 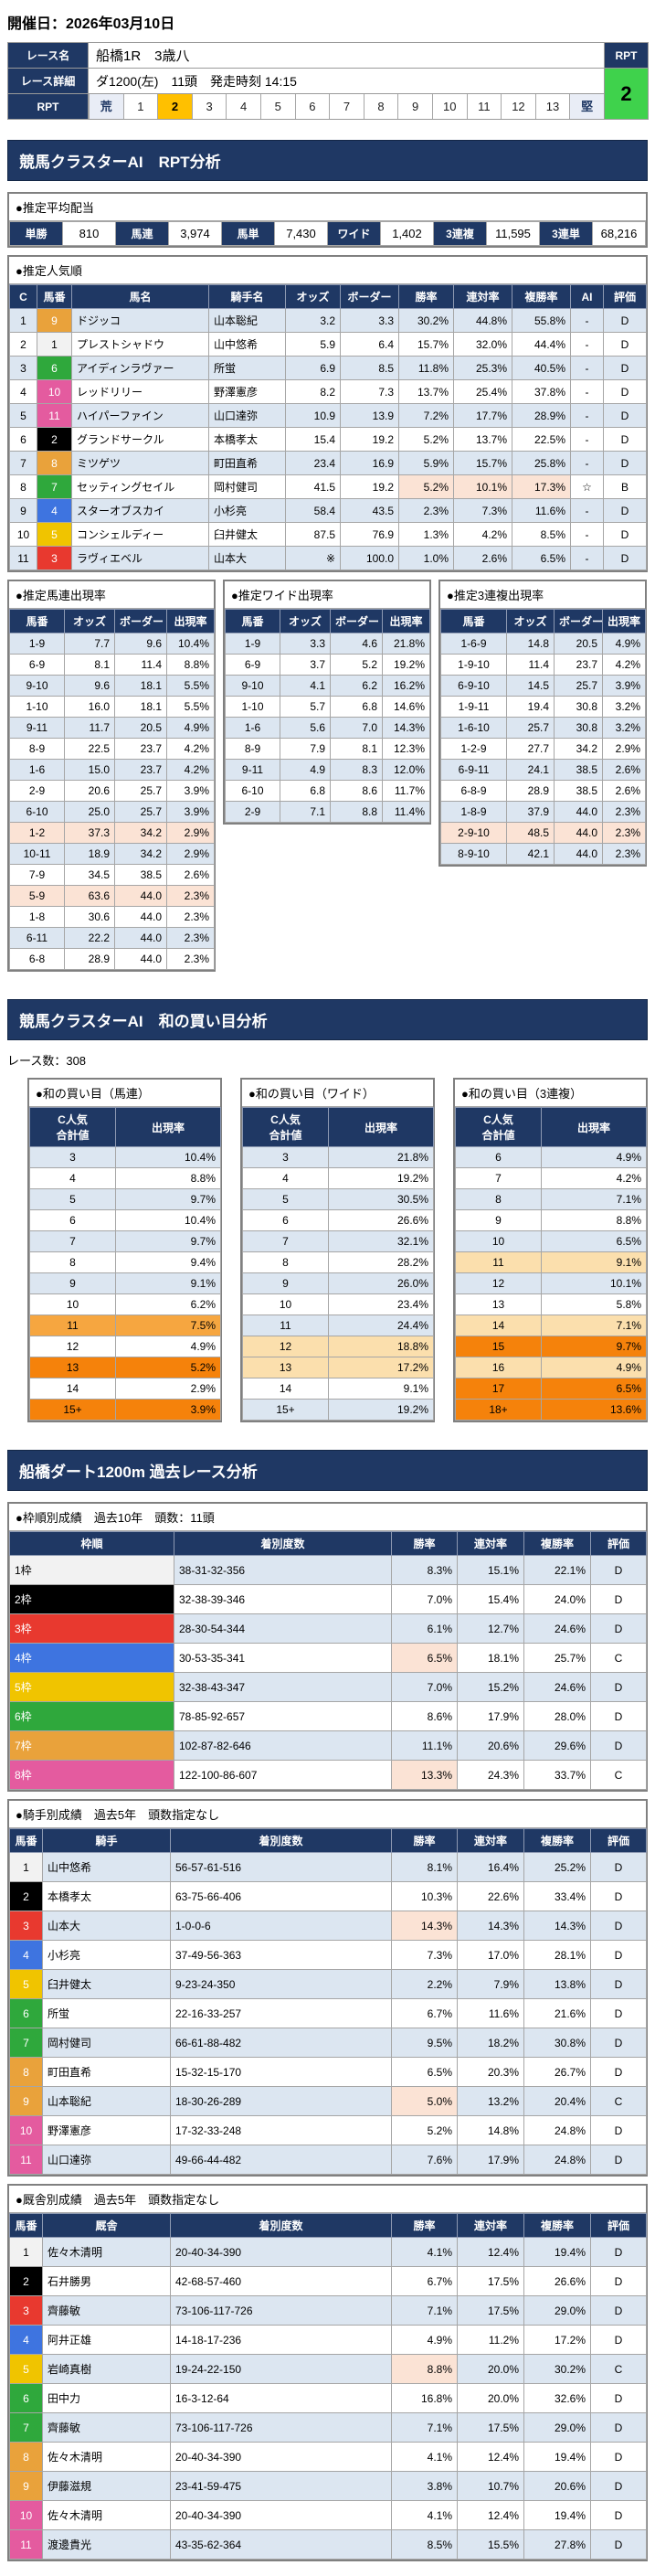 What do you see at coordinates (168, 1367) in the screenshot?
I see `occurrence-rate: 5.2%` at bounding box center [168, 1367].